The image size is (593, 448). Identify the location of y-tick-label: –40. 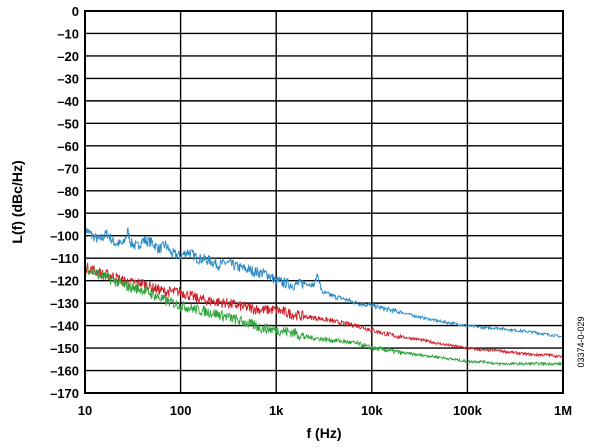
(68, 101).